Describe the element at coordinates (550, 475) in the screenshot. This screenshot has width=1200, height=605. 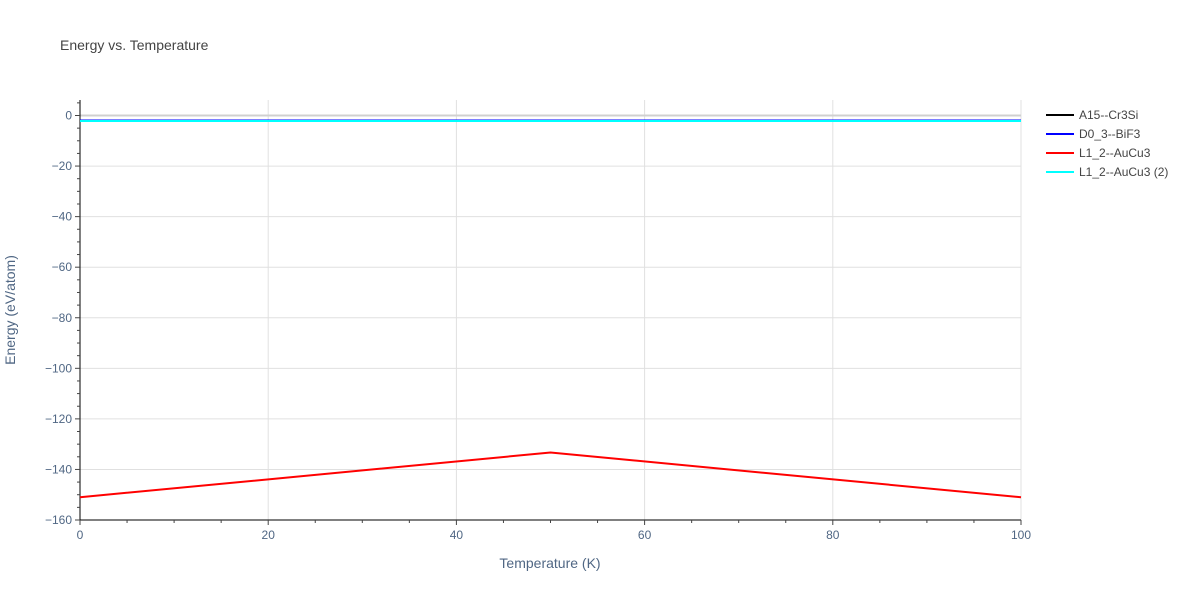
I see `series-line` at that location.